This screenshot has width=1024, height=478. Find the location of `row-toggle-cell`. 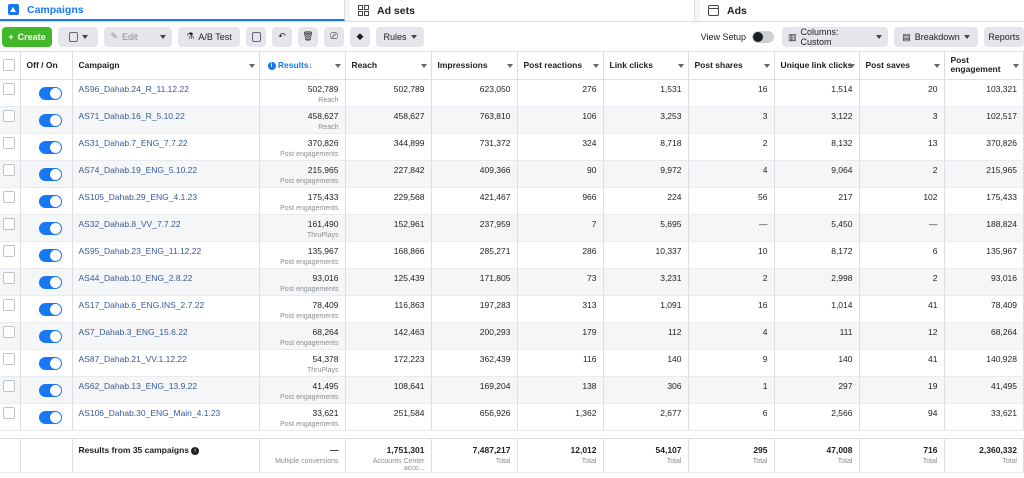

row-toggle-cell is located at coordinates (46, 336).